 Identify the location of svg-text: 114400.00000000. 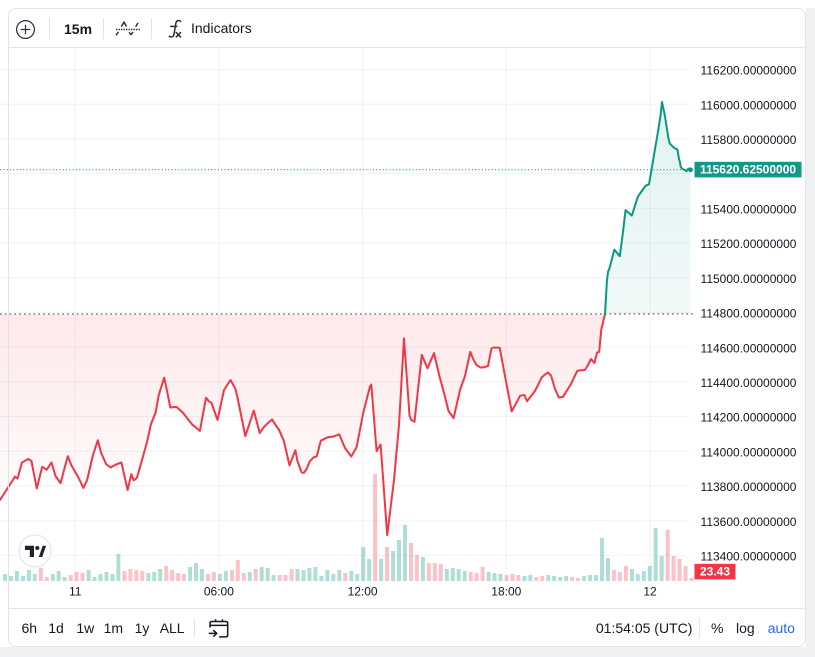
(749, 383).